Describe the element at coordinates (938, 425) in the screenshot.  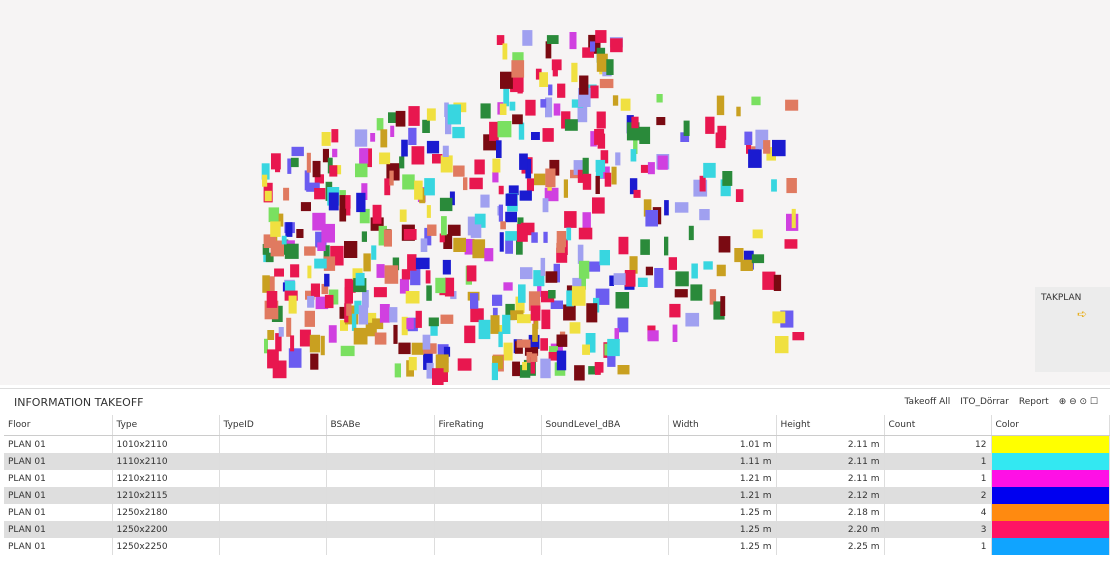
I see `column-header: Count` at that location.